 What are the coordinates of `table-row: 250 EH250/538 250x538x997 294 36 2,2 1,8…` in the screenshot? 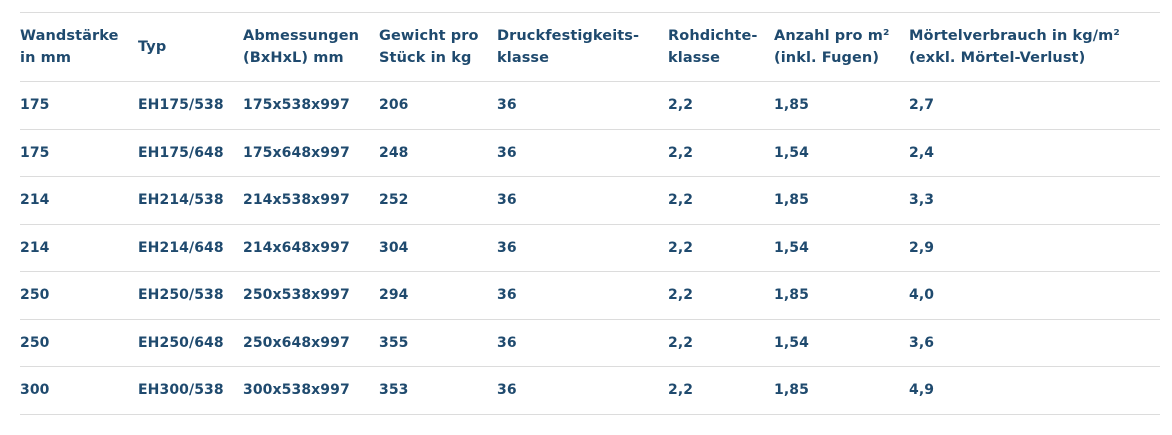 It's located at (590, 295).